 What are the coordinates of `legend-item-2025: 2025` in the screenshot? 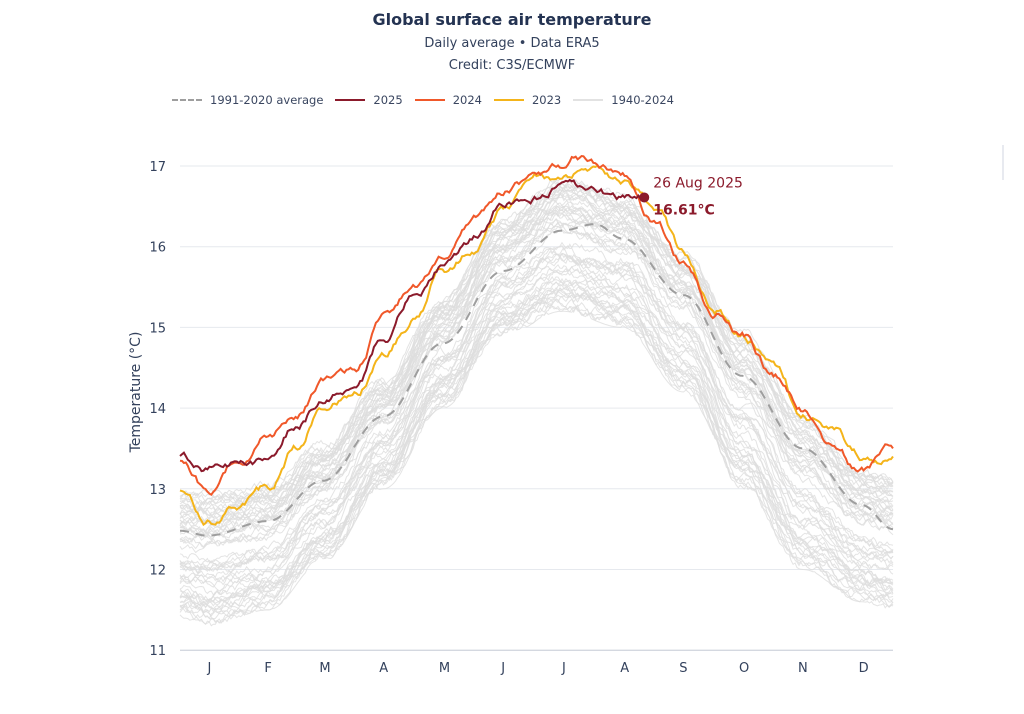 It's located at (369, 100).